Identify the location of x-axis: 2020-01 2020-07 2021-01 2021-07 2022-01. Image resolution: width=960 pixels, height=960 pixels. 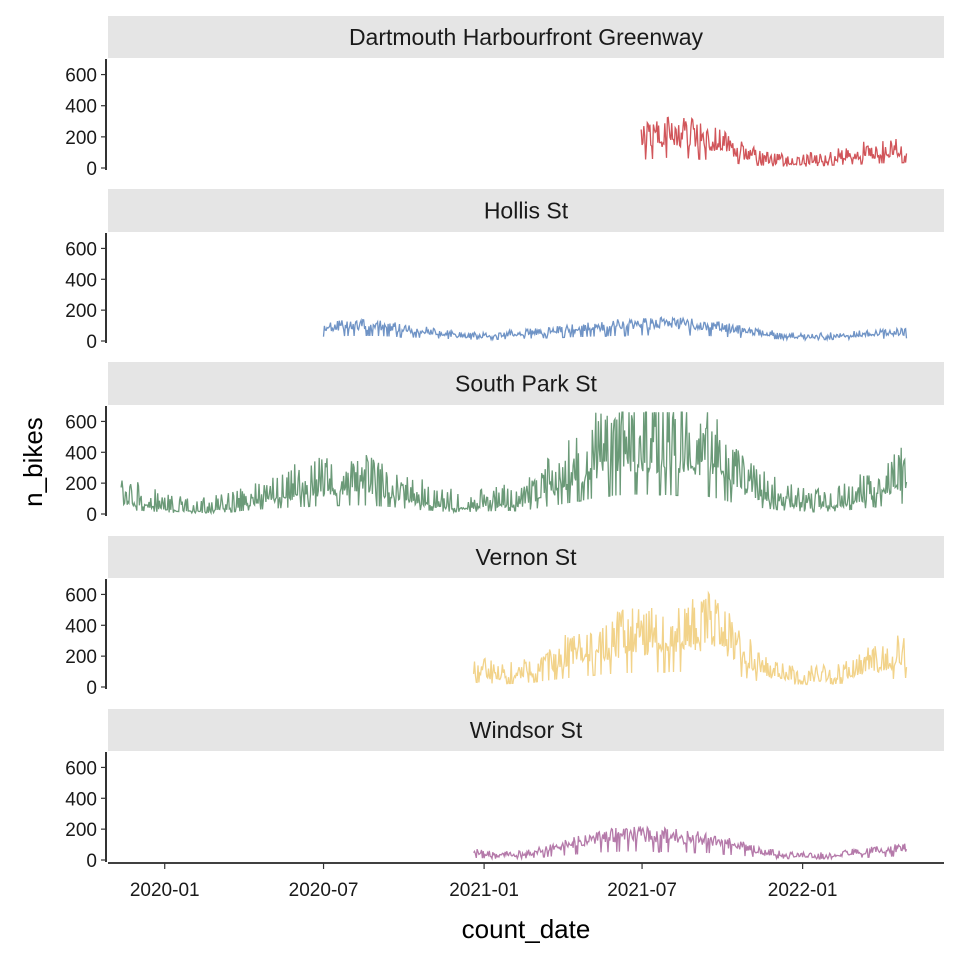
(526, 881).